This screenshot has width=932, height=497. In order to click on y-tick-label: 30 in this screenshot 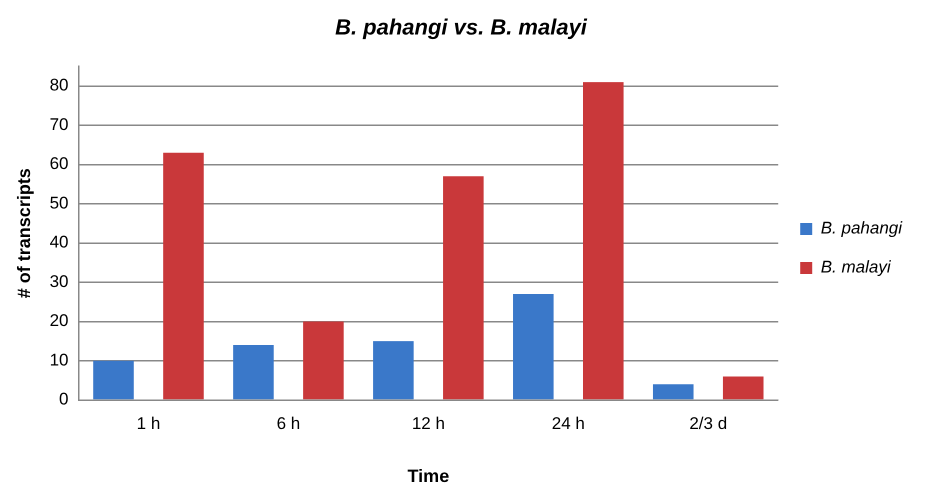, I will do `click(59, 281)`.